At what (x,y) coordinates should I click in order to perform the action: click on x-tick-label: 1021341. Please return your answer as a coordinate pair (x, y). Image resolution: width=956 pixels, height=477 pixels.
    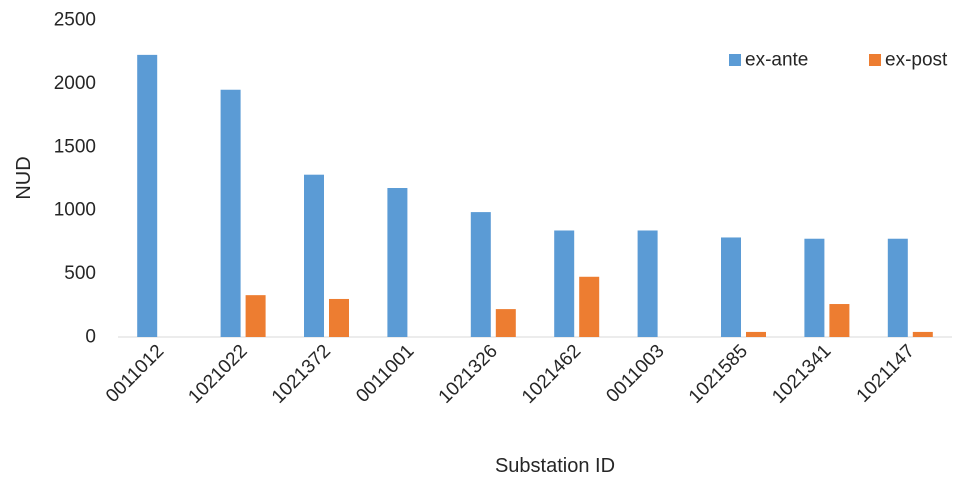
    Looking at the image, I should click on (801, 374).